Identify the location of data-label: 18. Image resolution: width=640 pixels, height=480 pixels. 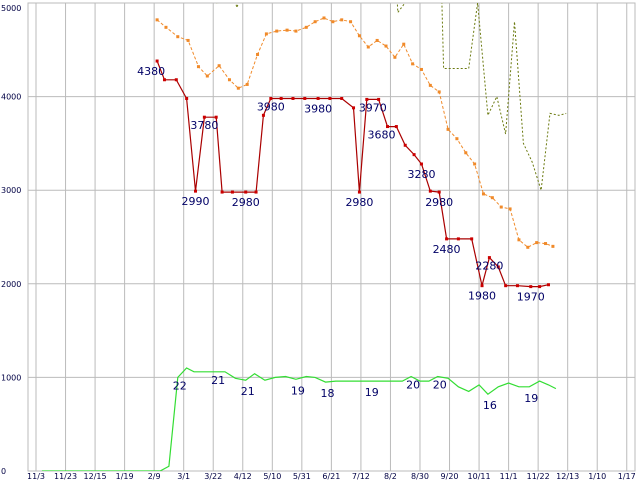
(327, 393).